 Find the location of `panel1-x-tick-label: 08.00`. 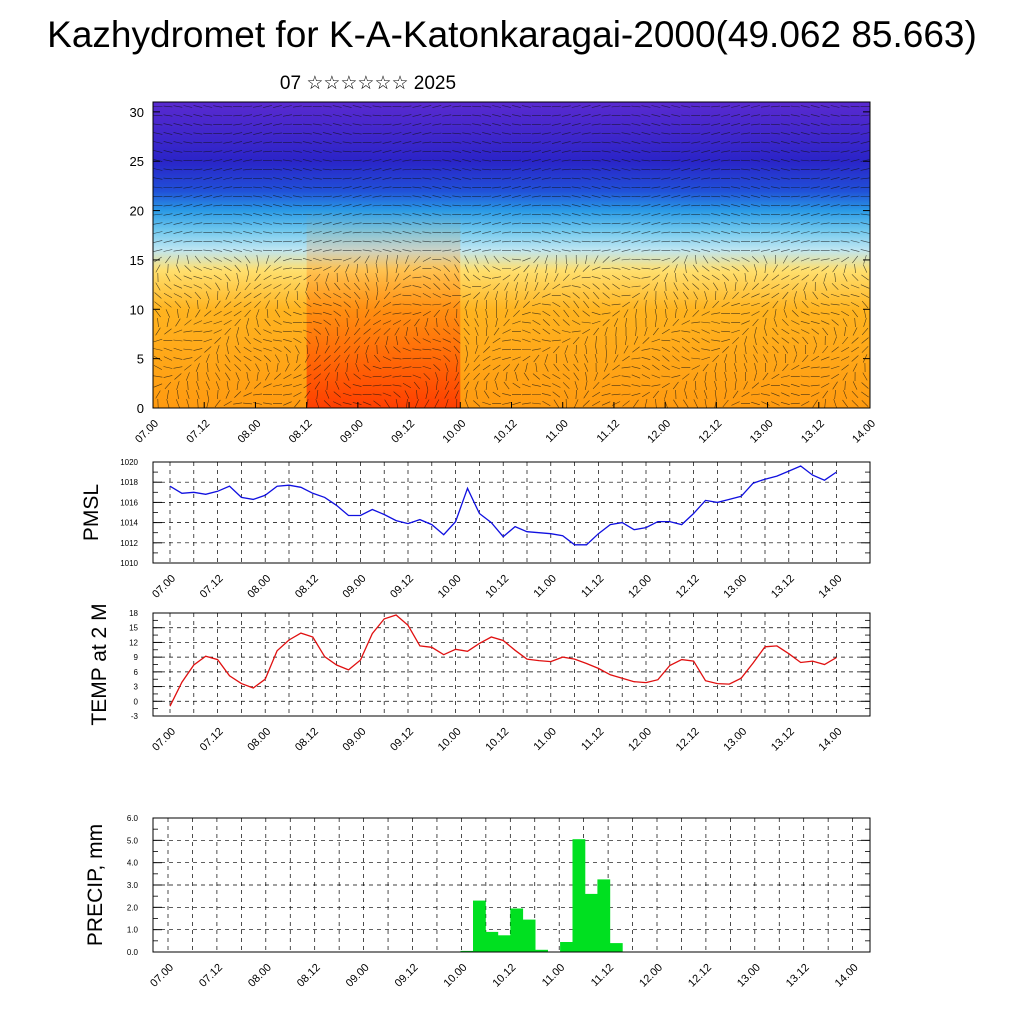

panel1-x-tick-label: 08.00 is located at coordinates (250, 432).